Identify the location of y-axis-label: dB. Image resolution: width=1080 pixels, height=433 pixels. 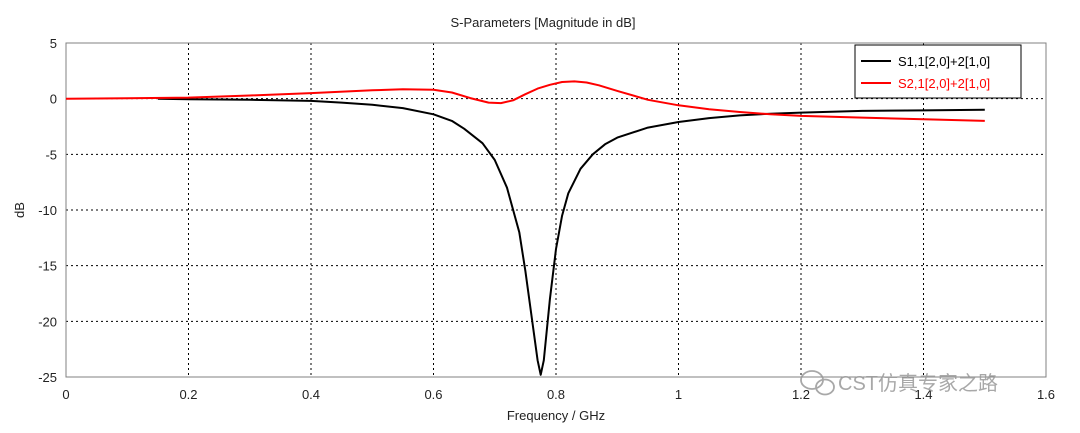
(19, 210).